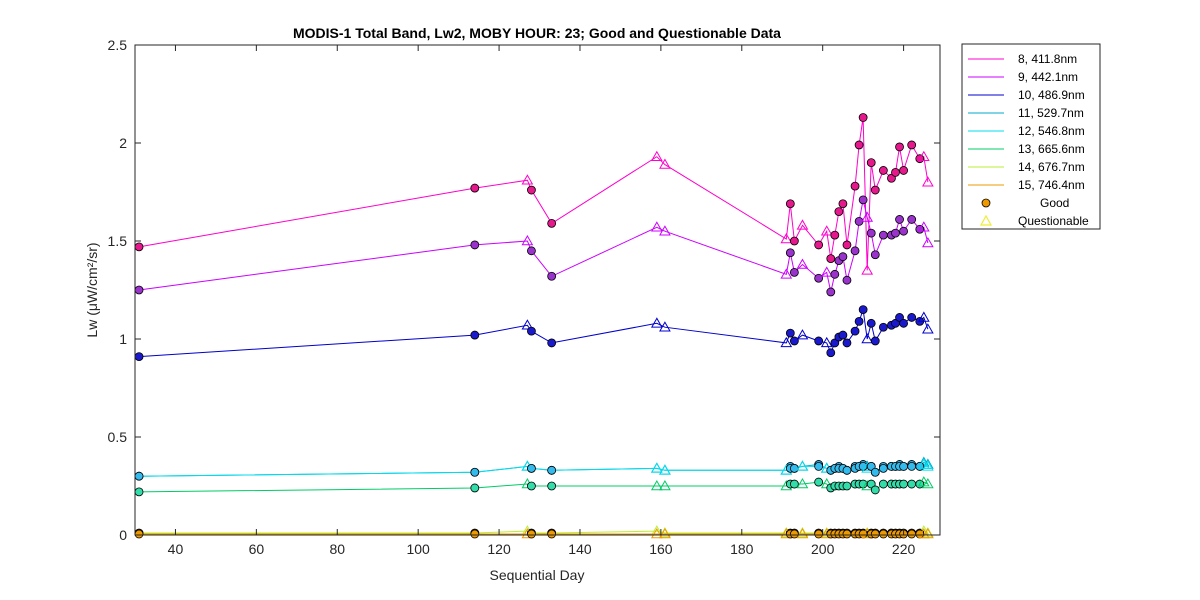 The height and width of the screenshot is (600, 1200). What do you see at coordinates (1048, 77) in the screenshot?
I see `legend-entry-label: 9, 442.1nm` at bounding box center [1048, 77].